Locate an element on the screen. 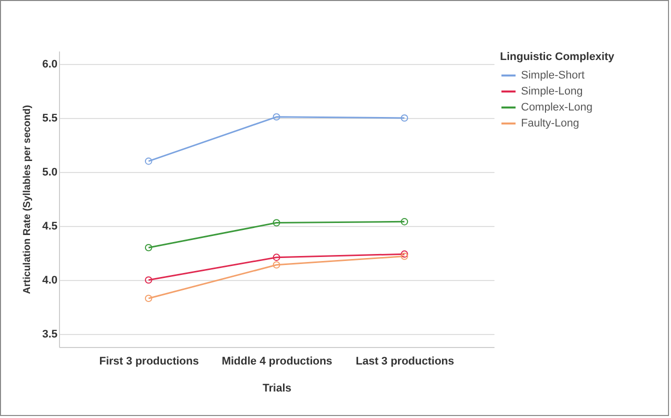  y-tick-label: 6.0 is located at coordinates (50, 64).